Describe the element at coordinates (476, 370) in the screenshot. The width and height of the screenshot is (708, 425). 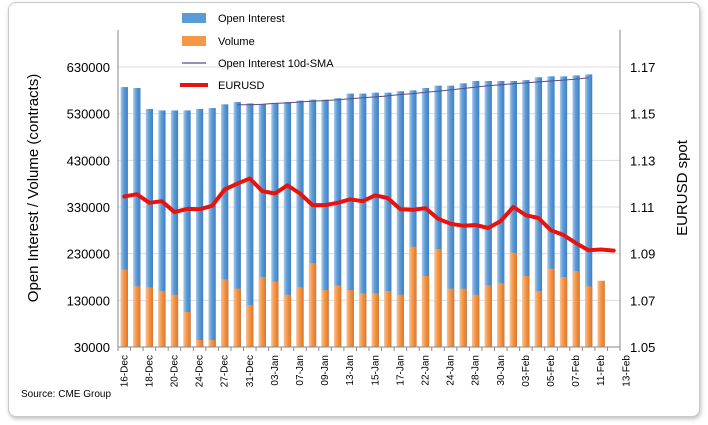
I see `x-tick-label: 28-Jan` at that location.